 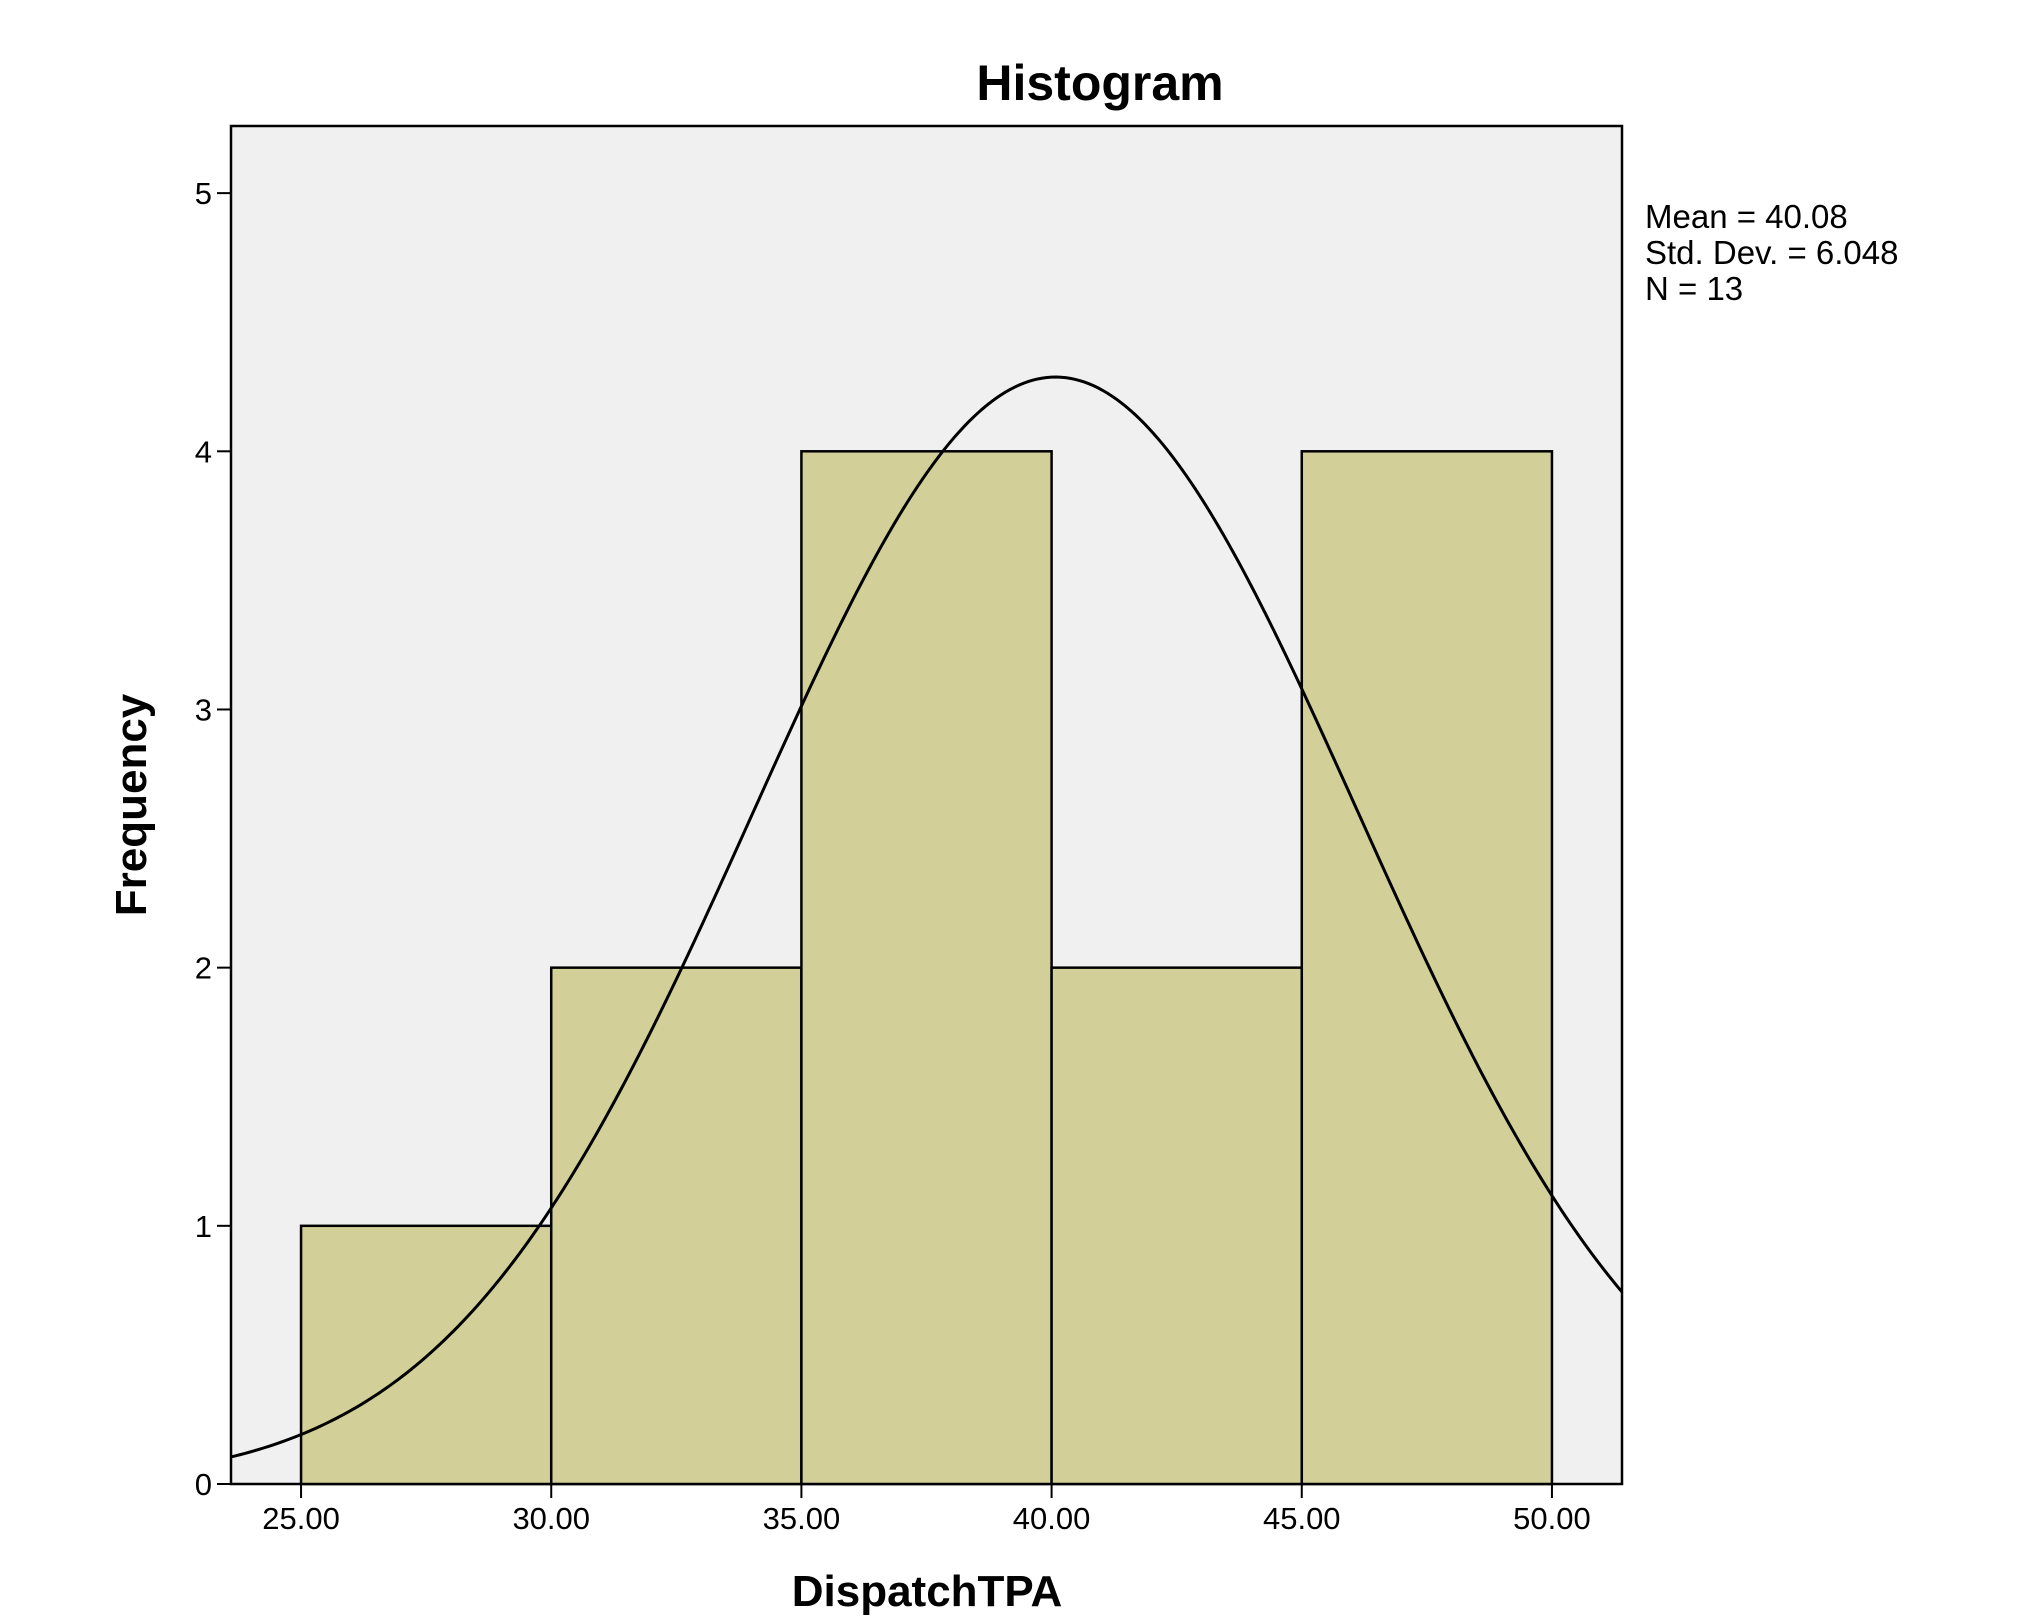 I want to click on x-tick-label-30: 30.00, so click(x=551, y=1518).